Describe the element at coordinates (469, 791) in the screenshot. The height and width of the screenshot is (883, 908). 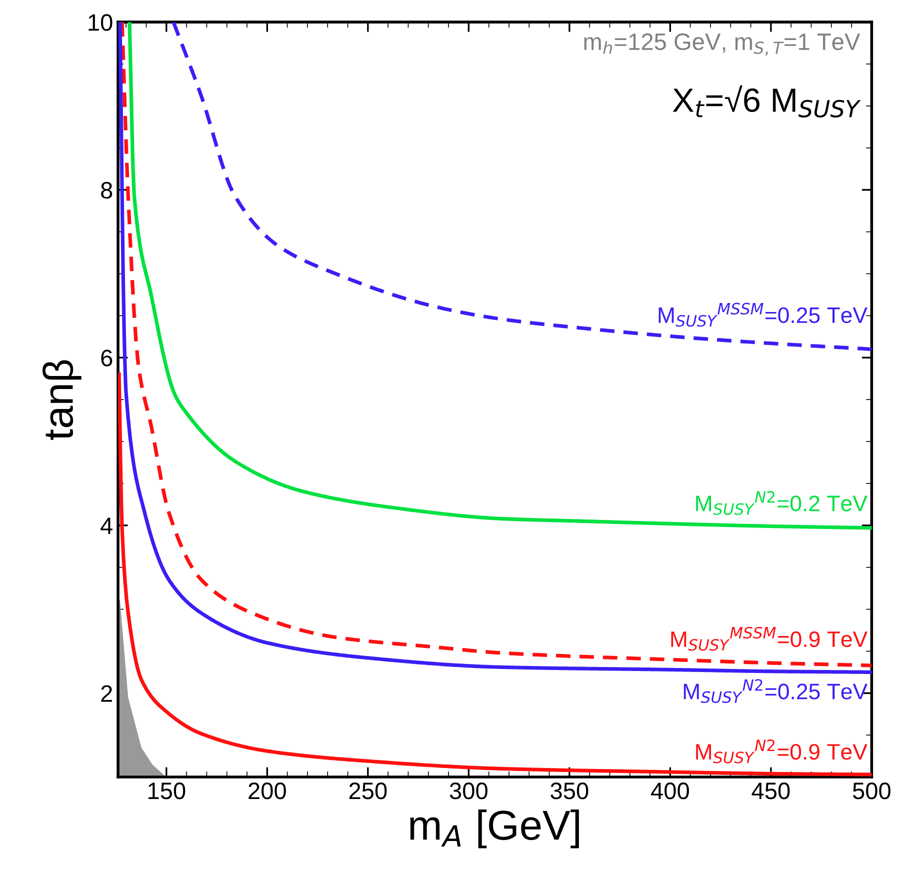
I see `x-tick-label: 300` at that location.